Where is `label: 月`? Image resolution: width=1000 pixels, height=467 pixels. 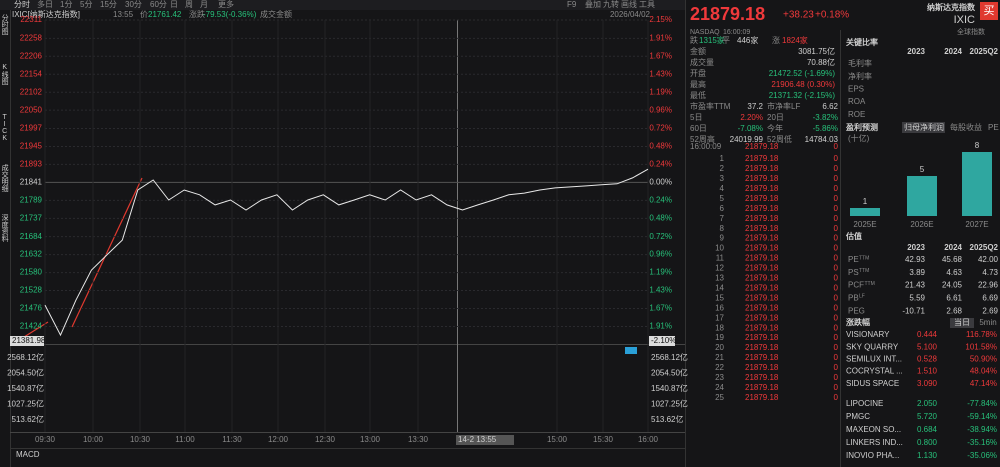
label: 月 is located at coordinates (204, 4).